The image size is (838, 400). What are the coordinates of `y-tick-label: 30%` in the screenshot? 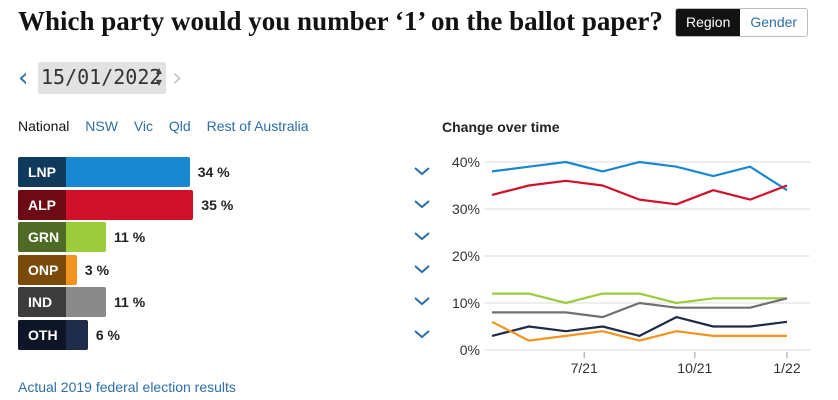 It's located at (466, 209).